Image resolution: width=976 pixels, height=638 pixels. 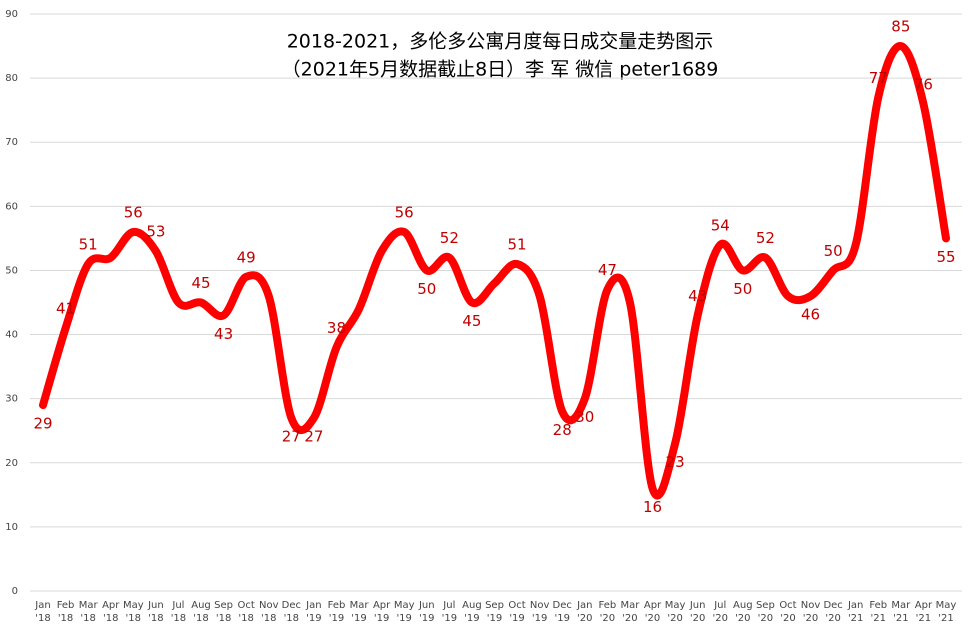 I want to click on y-tick-label: 10, so click(x=11, y=527).